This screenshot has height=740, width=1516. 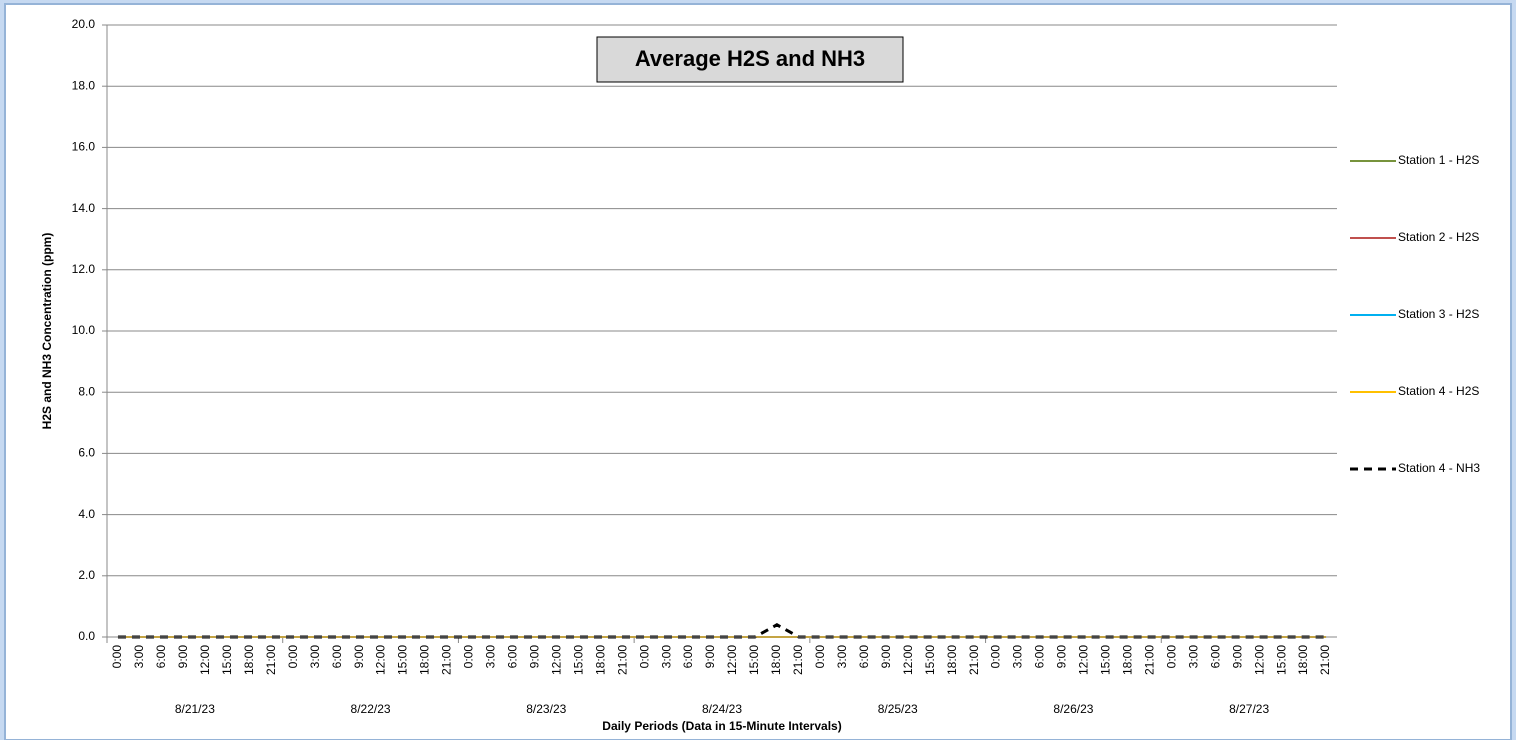 I want to click on chart-title: Average H2S and NH3, so click(x=750, y=58).